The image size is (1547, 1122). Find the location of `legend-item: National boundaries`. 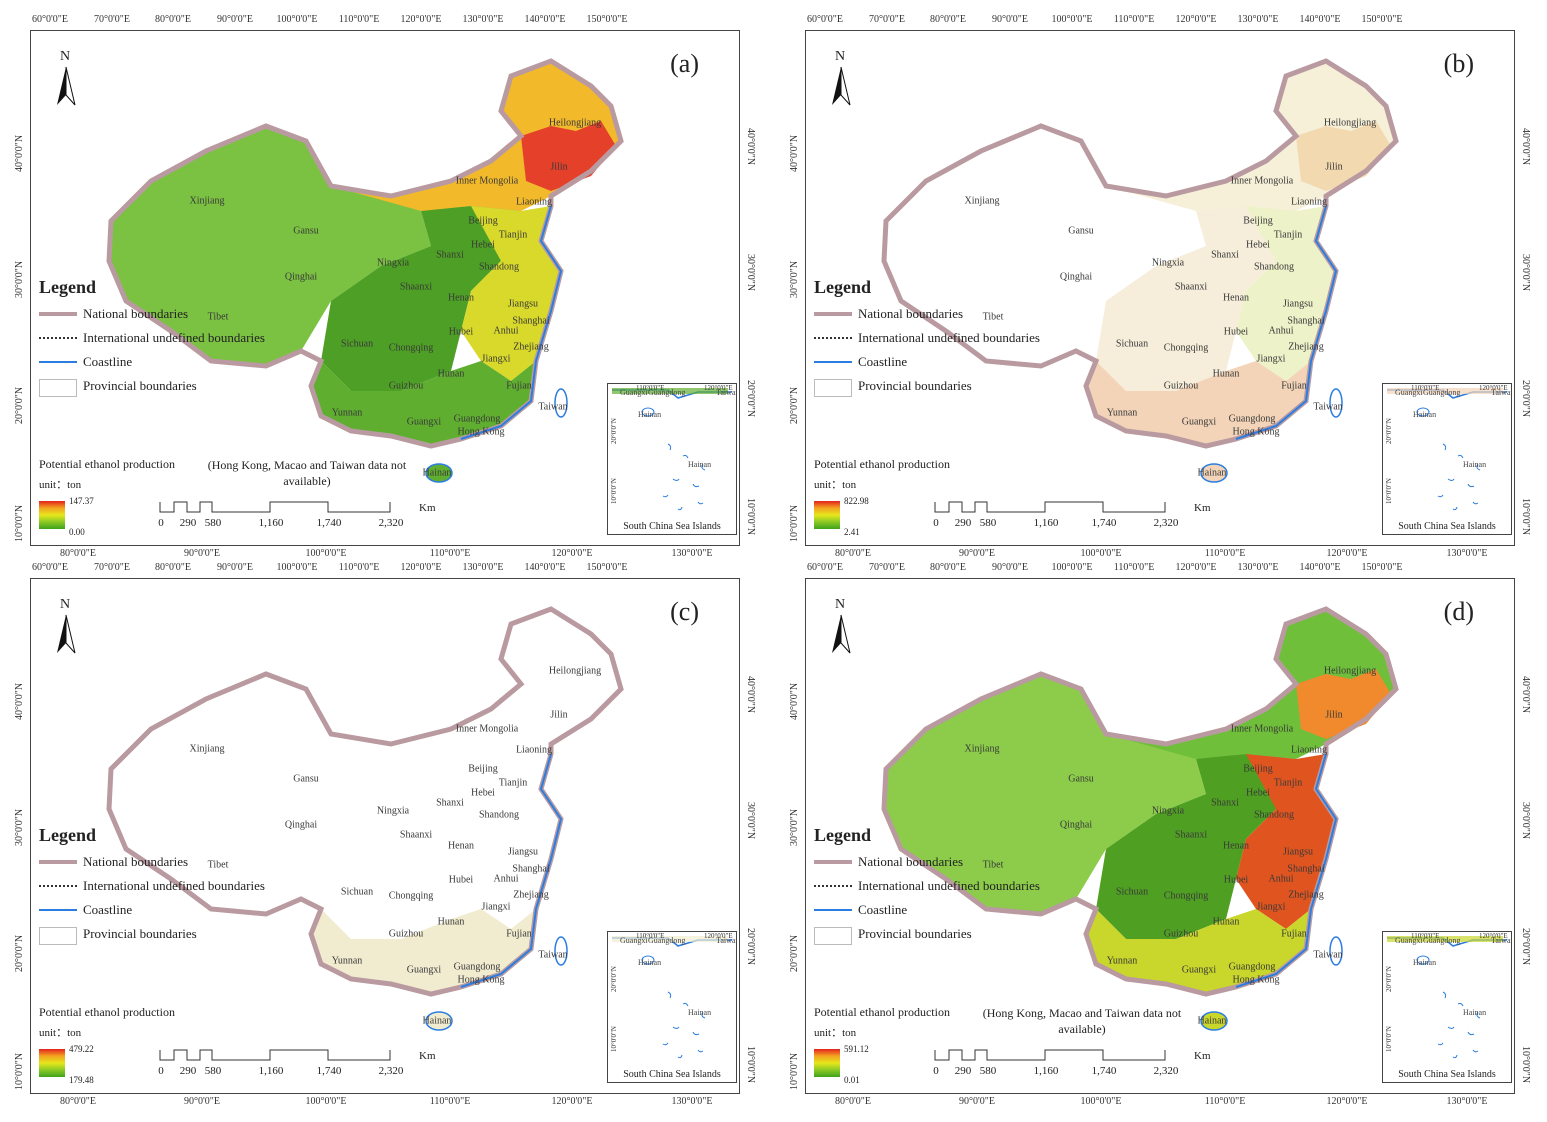

legend-item: National boundaries is located at coordinates (249, 862).